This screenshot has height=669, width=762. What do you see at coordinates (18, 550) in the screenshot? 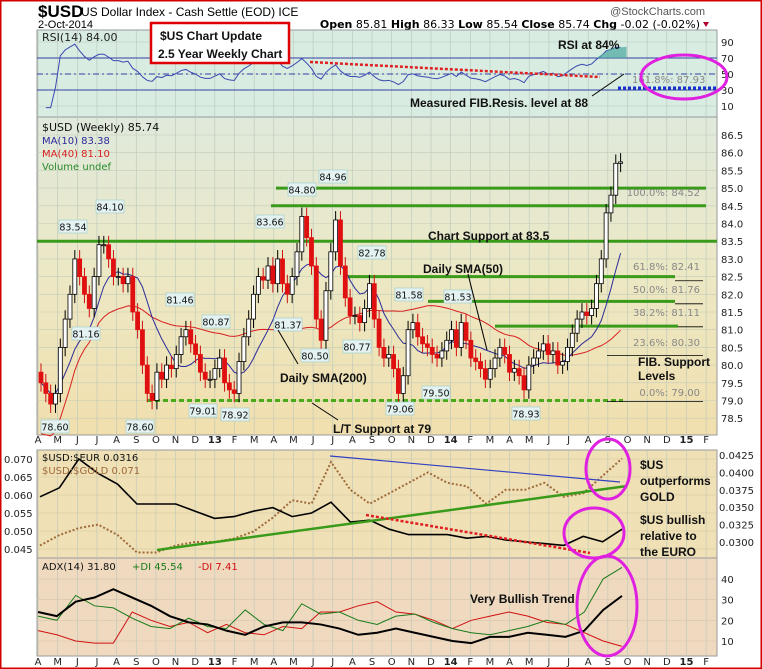
I see `ratio-left-tick: 0.045` at bounding box center [18, 550].